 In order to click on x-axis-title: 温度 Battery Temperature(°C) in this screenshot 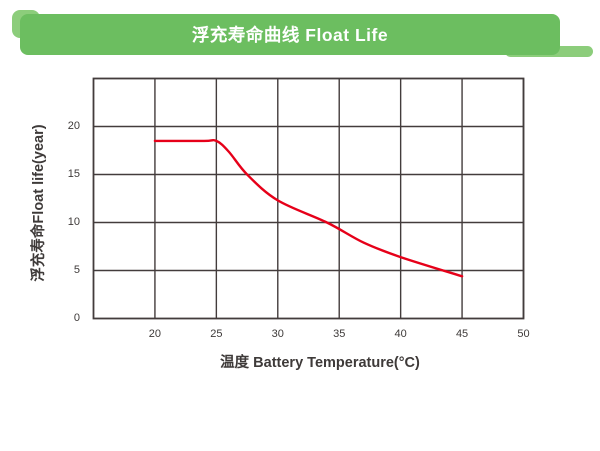, I will do `click(320, 363)`.